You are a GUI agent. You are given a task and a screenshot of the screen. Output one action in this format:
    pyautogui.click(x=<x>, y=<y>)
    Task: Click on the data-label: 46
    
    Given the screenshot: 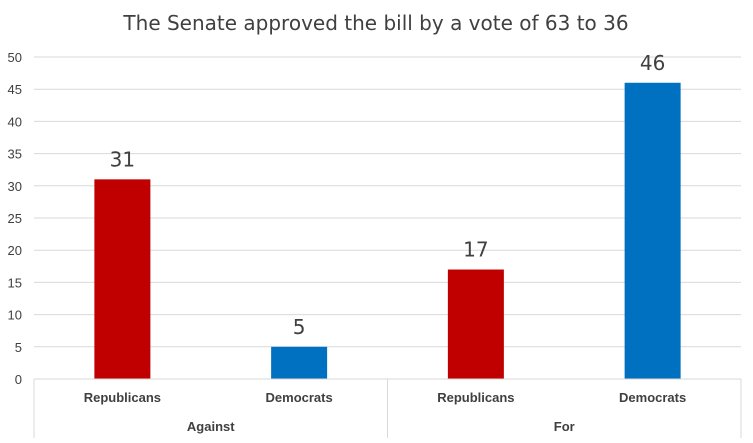 What is the action you would take?
    pyautogui.click(x=652, y=63)
    